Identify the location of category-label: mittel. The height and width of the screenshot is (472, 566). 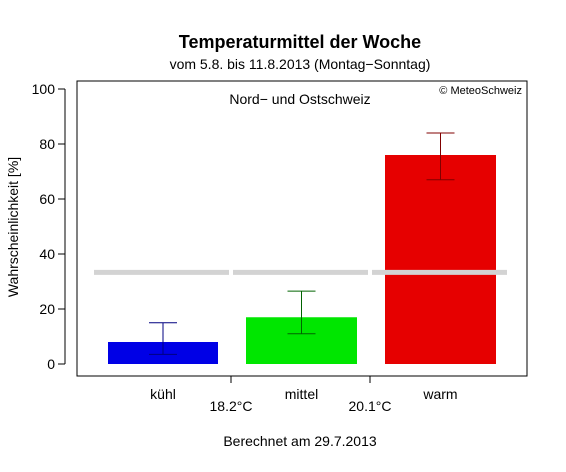
(301, 394).